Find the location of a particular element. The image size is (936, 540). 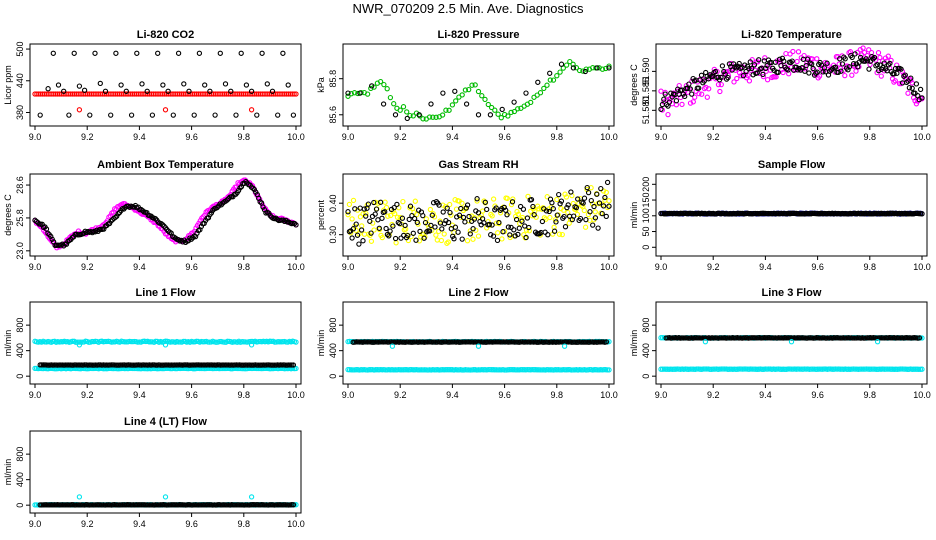

x-tick-label: 9.6 is located at coordinates (817, 137).